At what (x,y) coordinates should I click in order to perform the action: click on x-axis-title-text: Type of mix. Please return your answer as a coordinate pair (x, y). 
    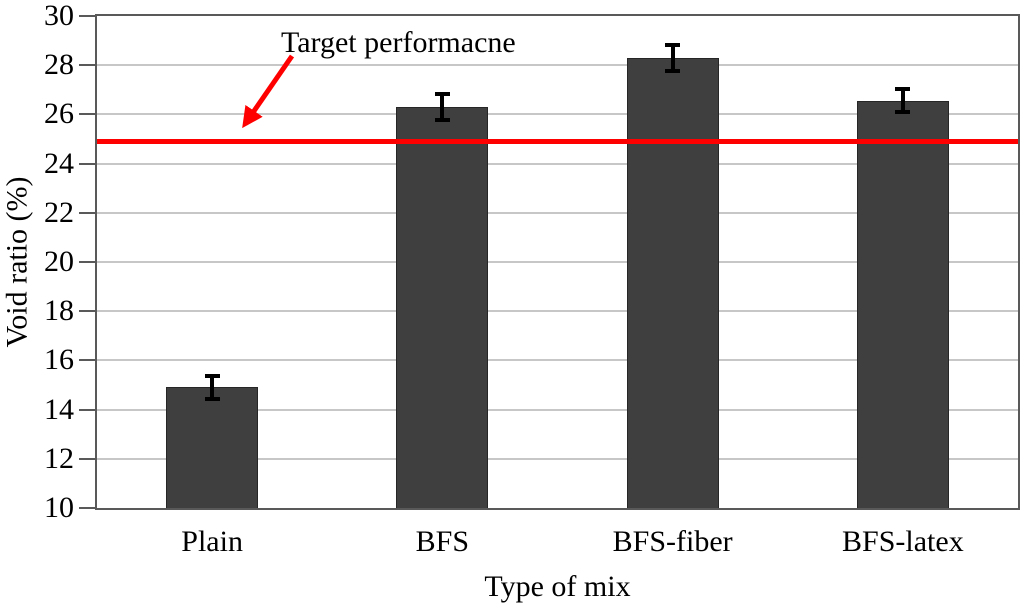
    Looking at the image, I should click on (557, 586).